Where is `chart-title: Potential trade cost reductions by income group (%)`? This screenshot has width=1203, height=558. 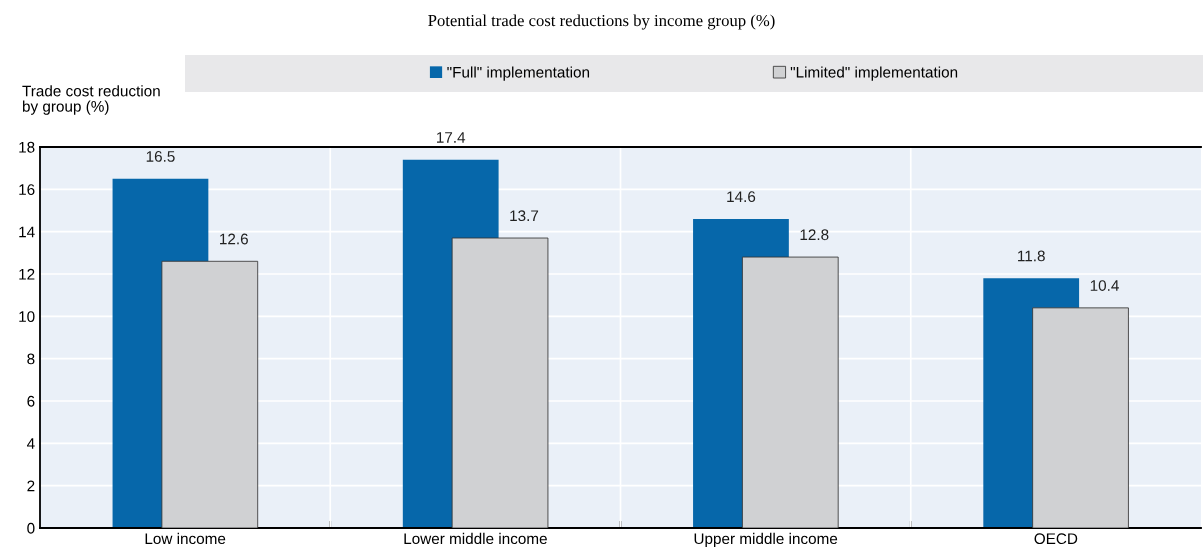 chart-title: Potential trade cost reductions by income group (%) is located at coordinates (601, 22).